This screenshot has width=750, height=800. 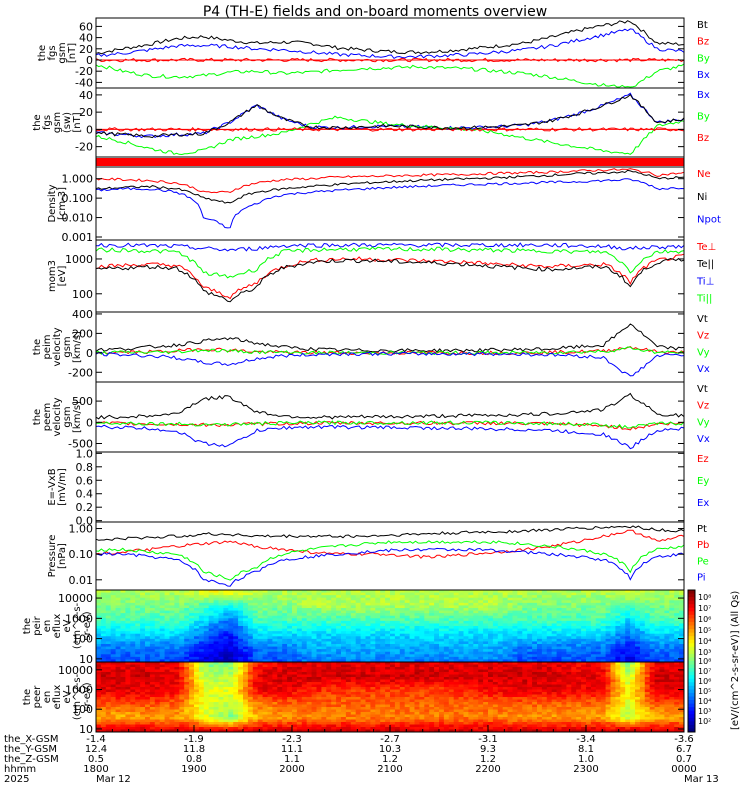 I want to click on series-line-Vz, so click(x=390, y=351).